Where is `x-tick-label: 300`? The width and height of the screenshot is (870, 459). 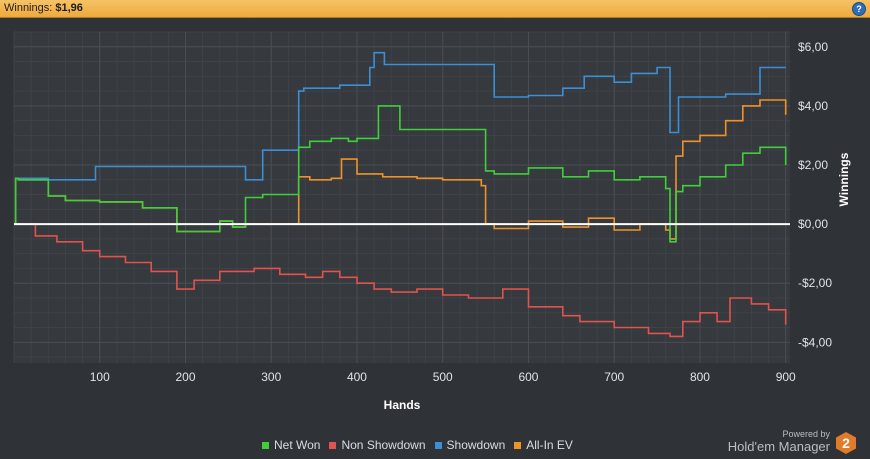 x-tick-label: 300 is located at coordinates (271, 377).